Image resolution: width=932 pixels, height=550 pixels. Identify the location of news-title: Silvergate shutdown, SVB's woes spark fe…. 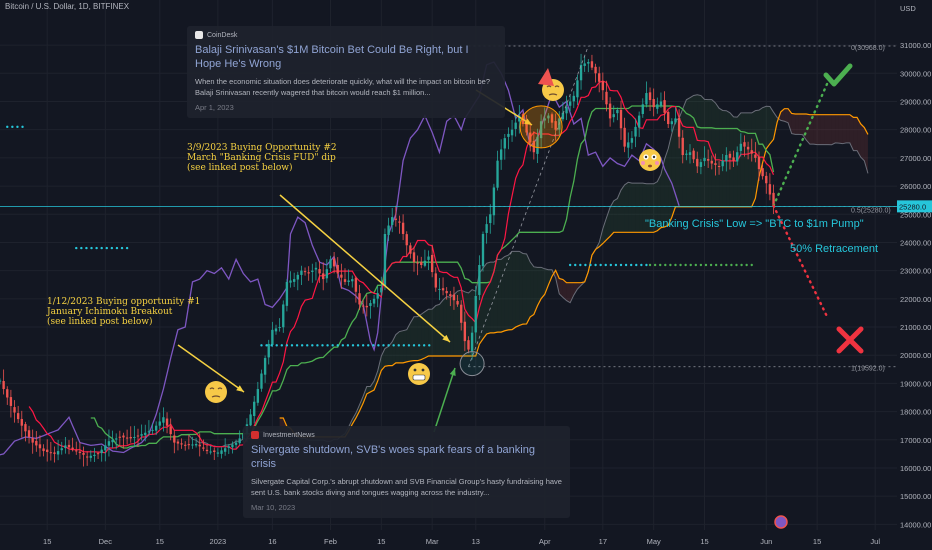
(393, 457).